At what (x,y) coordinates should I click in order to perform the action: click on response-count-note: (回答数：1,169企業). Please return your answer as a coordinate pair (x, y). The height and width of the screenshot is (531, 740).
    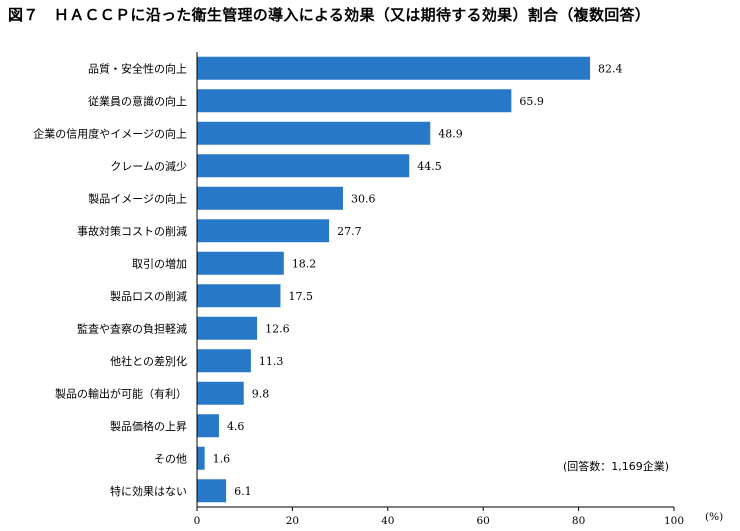
    Looking at the image, I should click on (616, 466).